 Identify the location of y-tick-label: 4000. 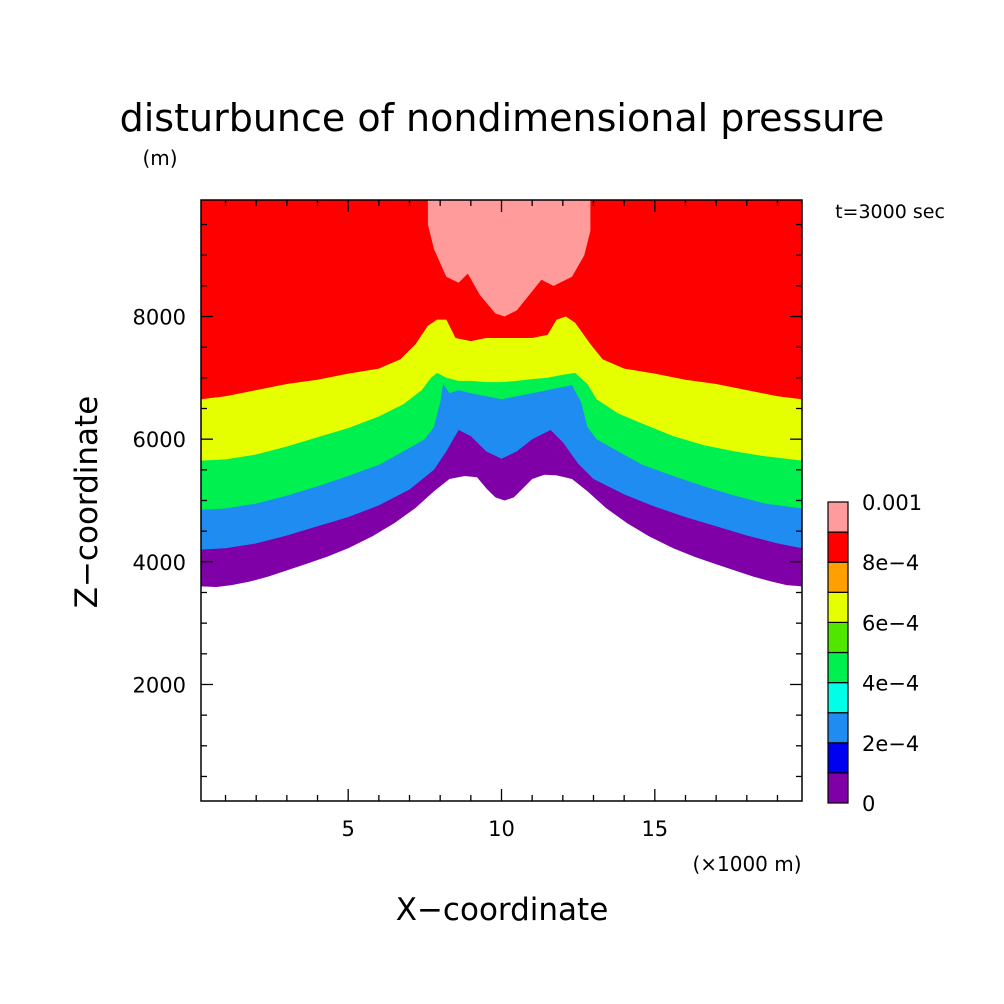
(159, 563).